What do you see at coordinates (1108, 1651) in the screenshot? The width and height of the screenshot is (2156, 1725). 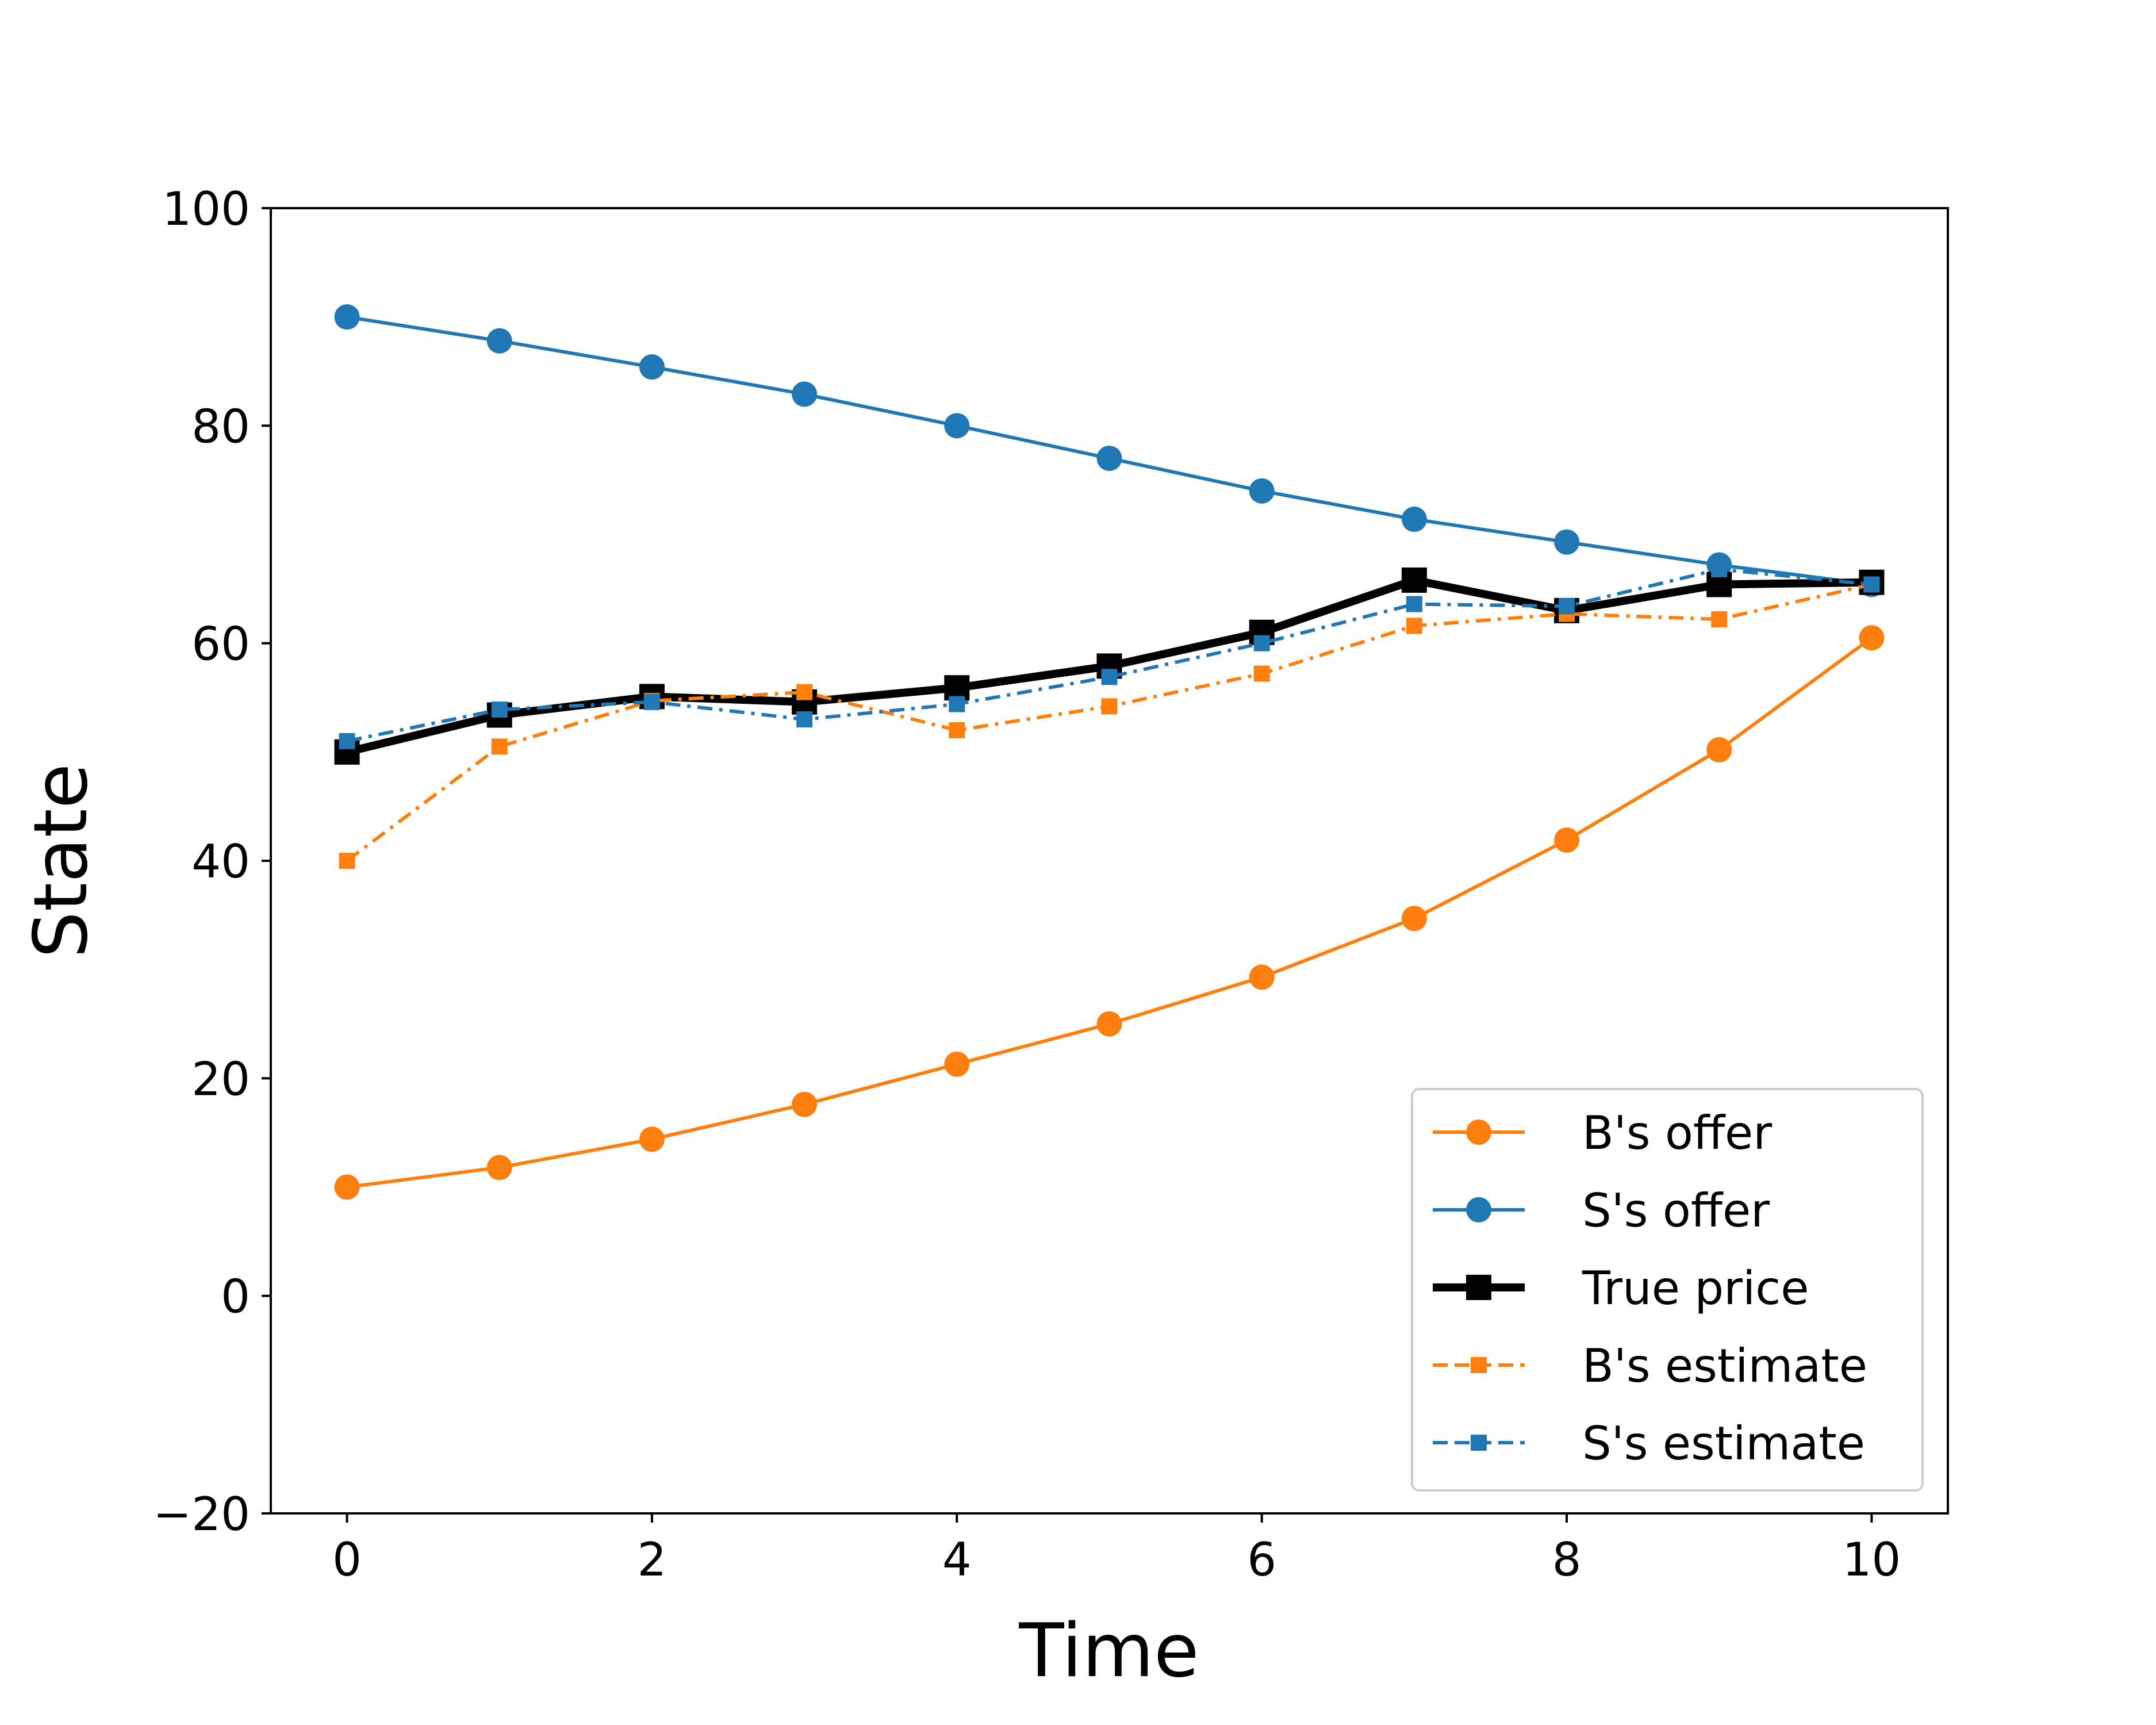 I see `x-axis-title: Time` at bounding box center [1108, 1651].